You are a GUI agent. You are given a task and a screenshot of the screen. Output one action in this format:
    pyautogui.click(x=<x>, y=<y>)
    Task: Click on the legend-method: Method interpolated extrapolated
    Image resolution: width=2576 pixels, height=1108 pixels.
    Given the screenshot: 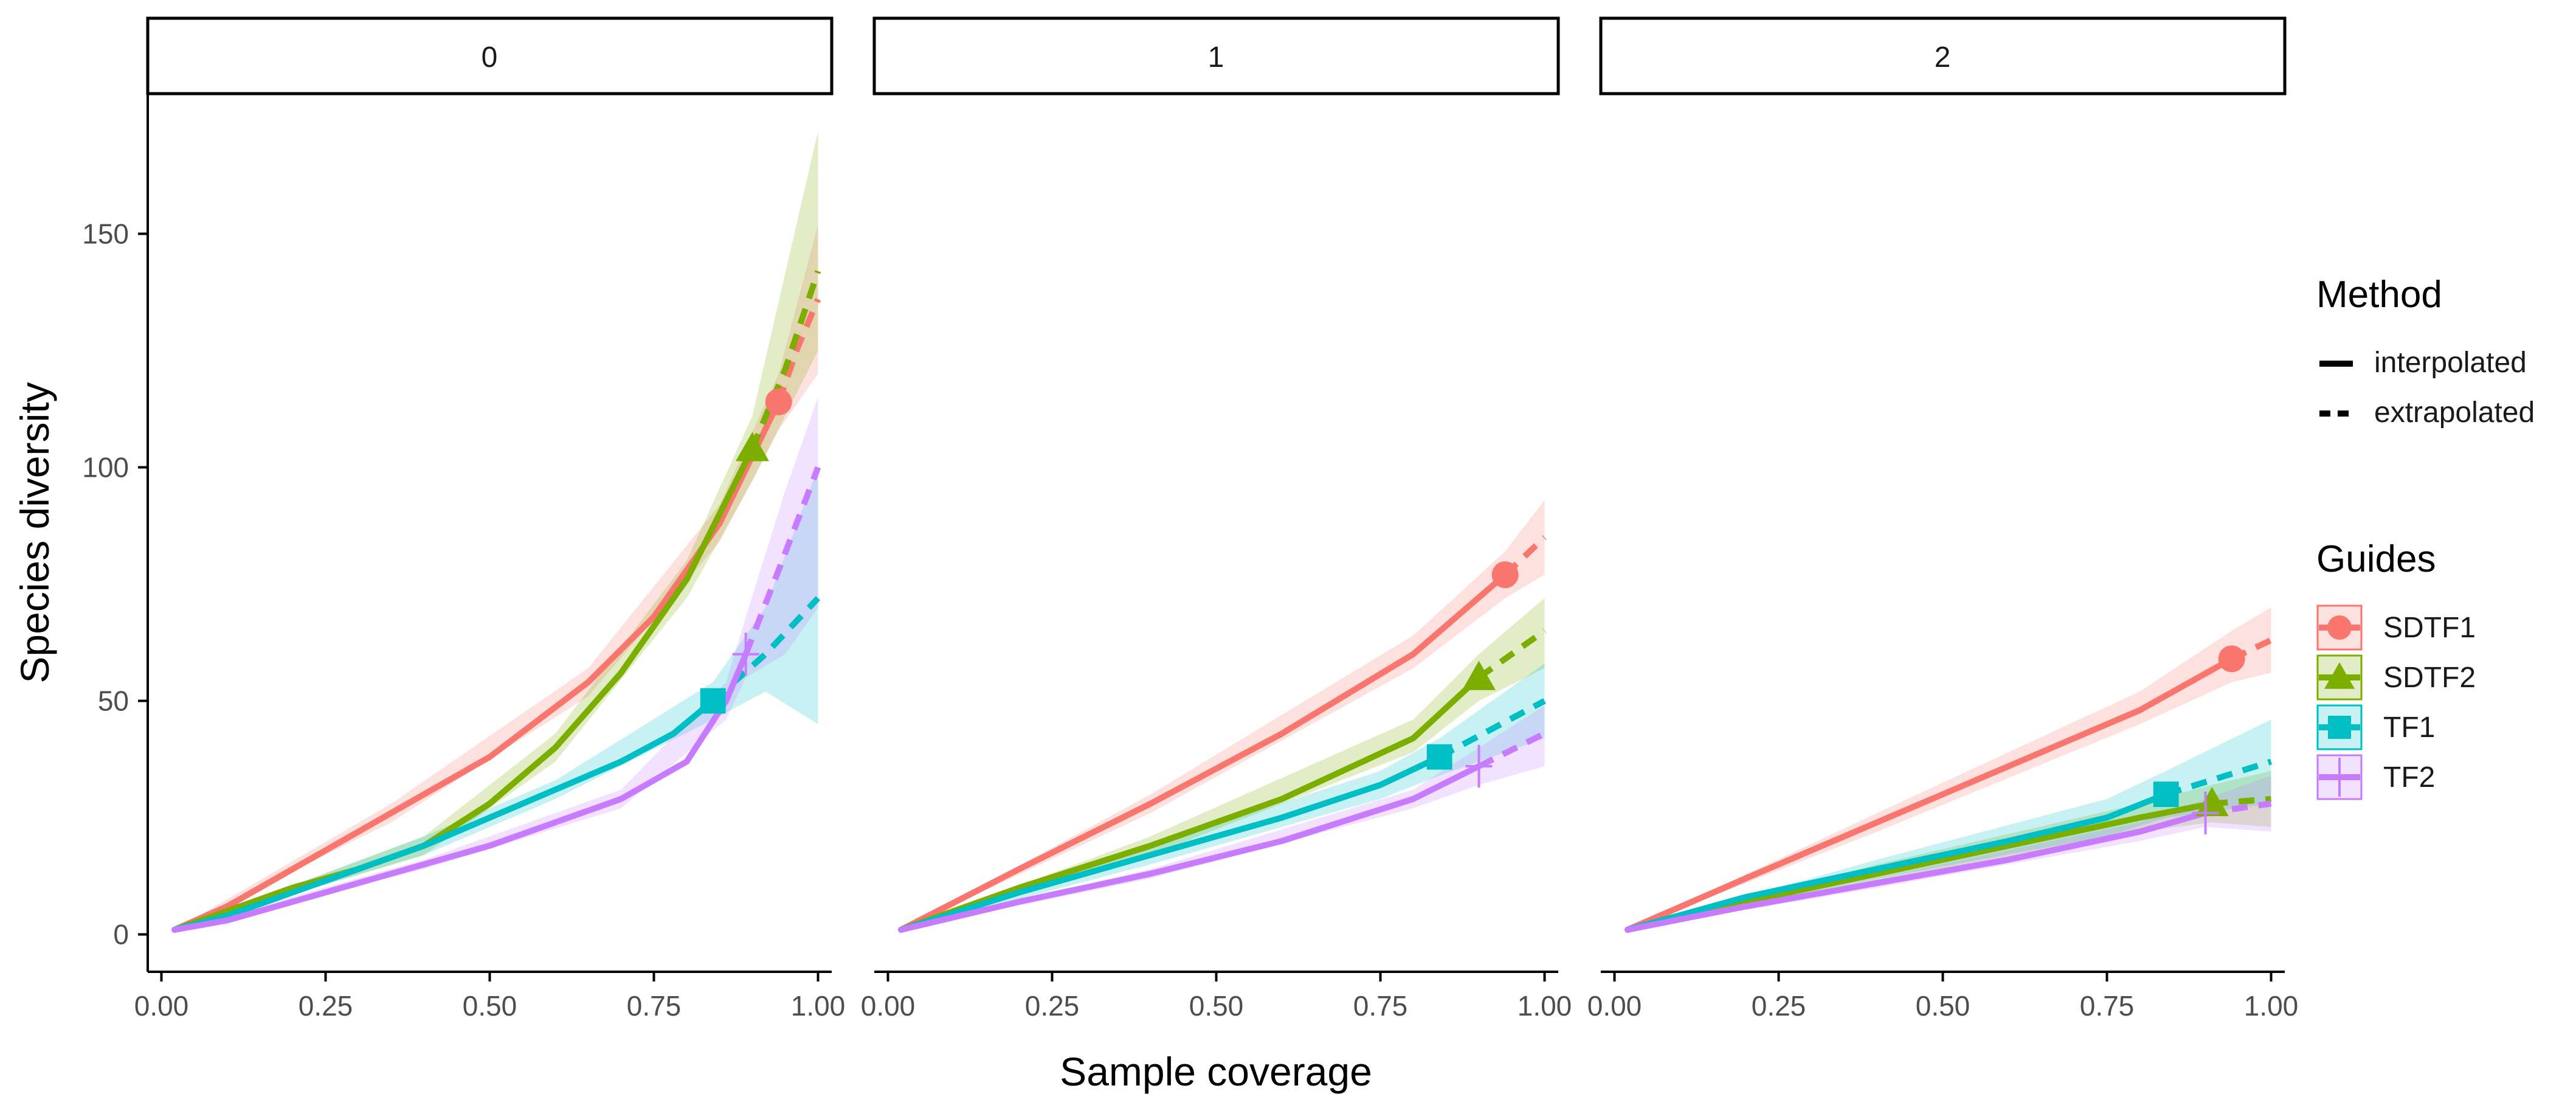 What is the action you would take?
    pyautogui.click(x=2425, y=351)
    